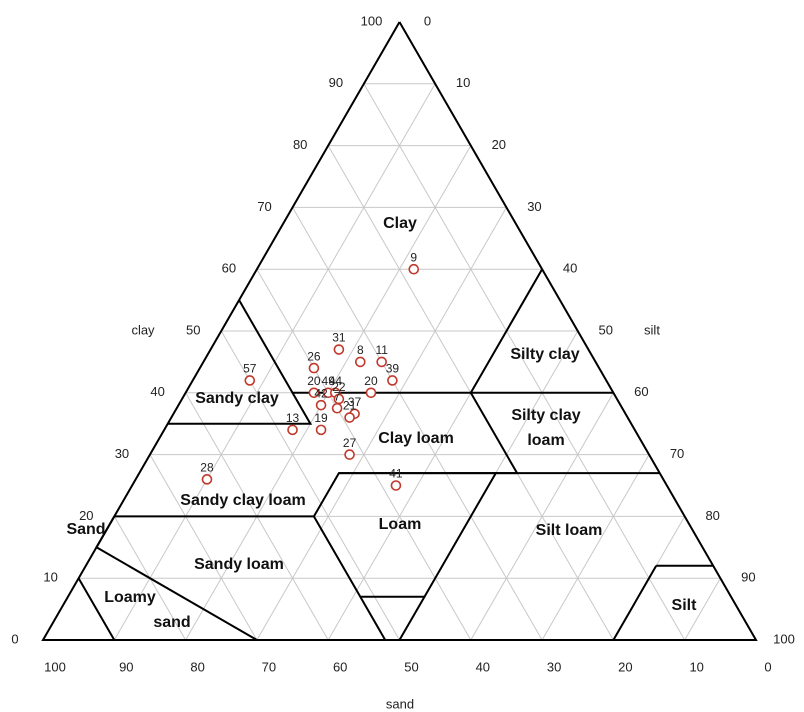 The image size is (804, 712). What do you see at coordinates (264, 206) in the screenshot?
I see `clay-tick-label: 70` at bounding box center [264, 206].